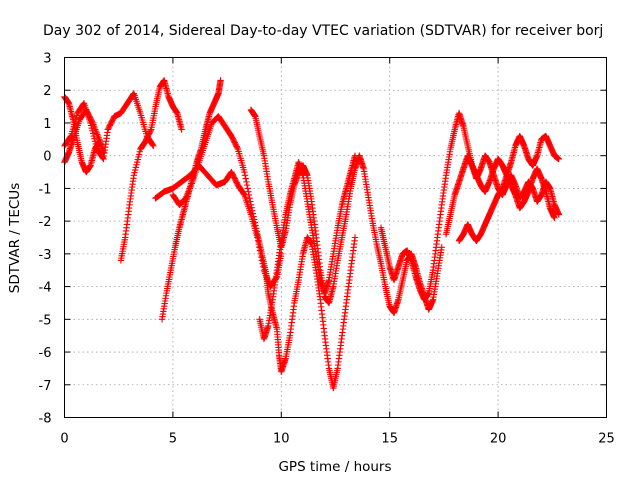 The image size is (640, 480). What do you see at coordinates (281, 439) in the screenshot?
I see `x-tick-label: 10` at bounding box center [281, 439].